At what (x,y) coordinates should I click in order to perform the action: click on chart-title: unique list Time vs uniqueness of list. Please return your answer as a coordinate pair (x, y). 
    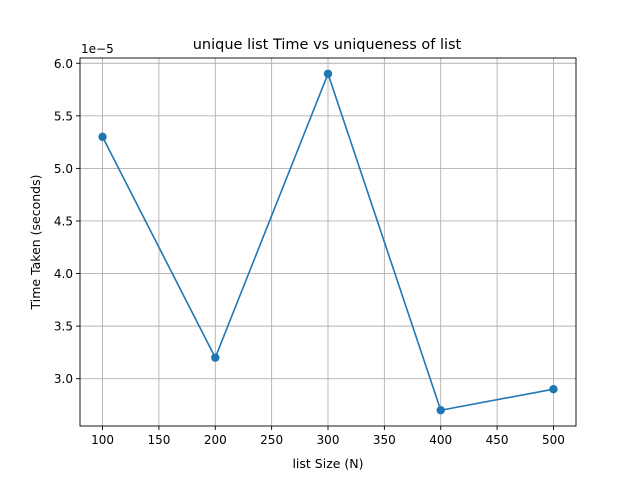
    Looking at the image, I should click on (327, 45).